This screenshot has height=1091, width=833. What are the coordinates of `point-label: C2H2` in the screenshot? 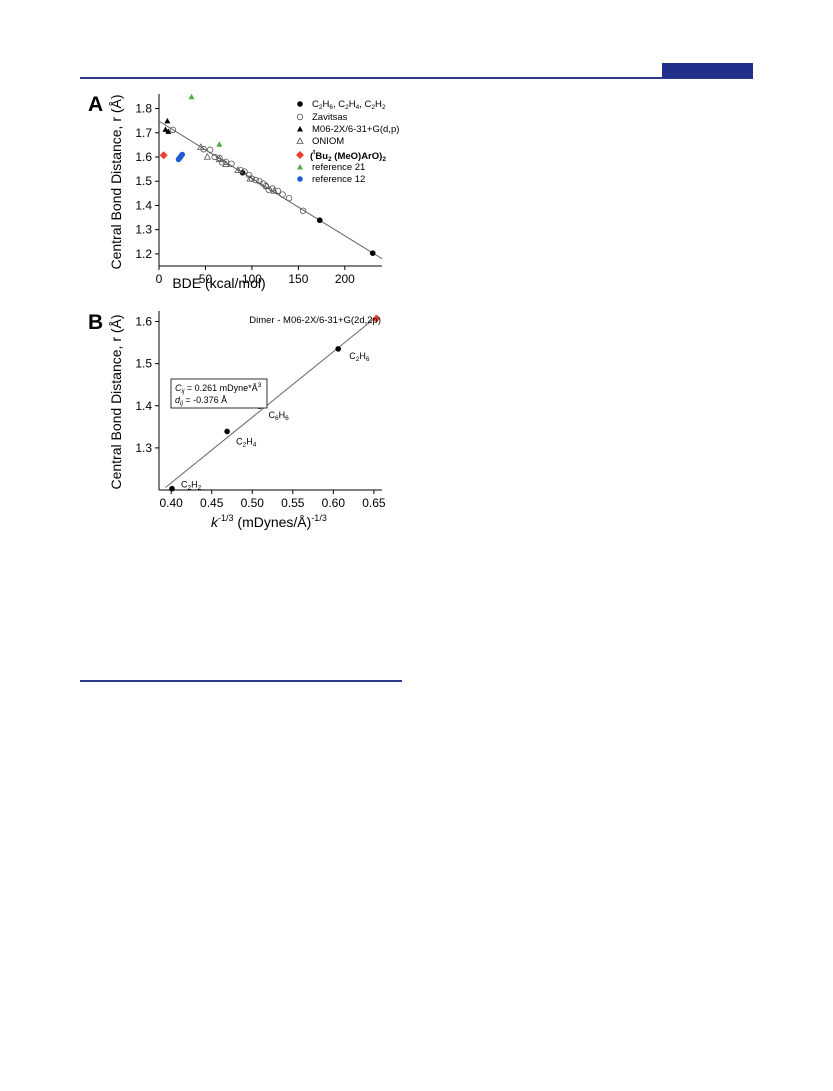 It's located at (191, 486).